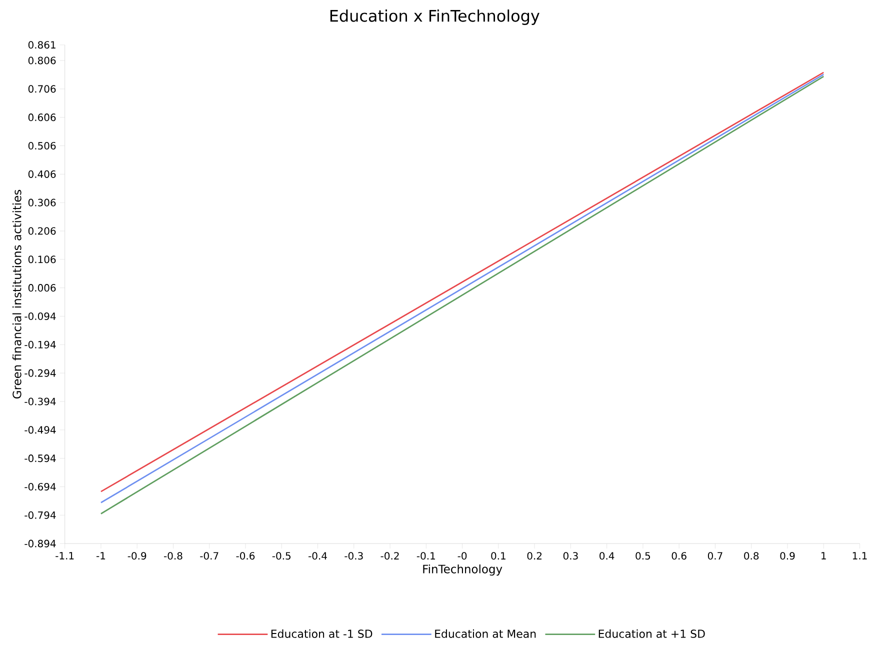 Image resolution: width=871 pixels, height=646 pixels. What do you see at coordinates (40, 486) in the screenshot?
I see `y-tick-label: -0.694` at bounding box center [40, 486].